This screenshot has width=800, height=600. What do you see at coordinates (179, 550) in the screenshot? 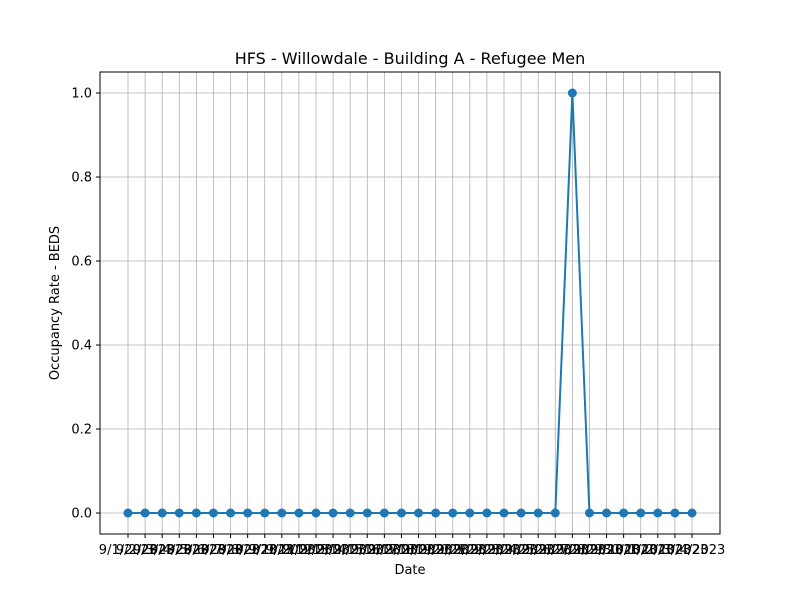
I see `x-tick-label: 9/4/2023` at bounding box center [179, 550].